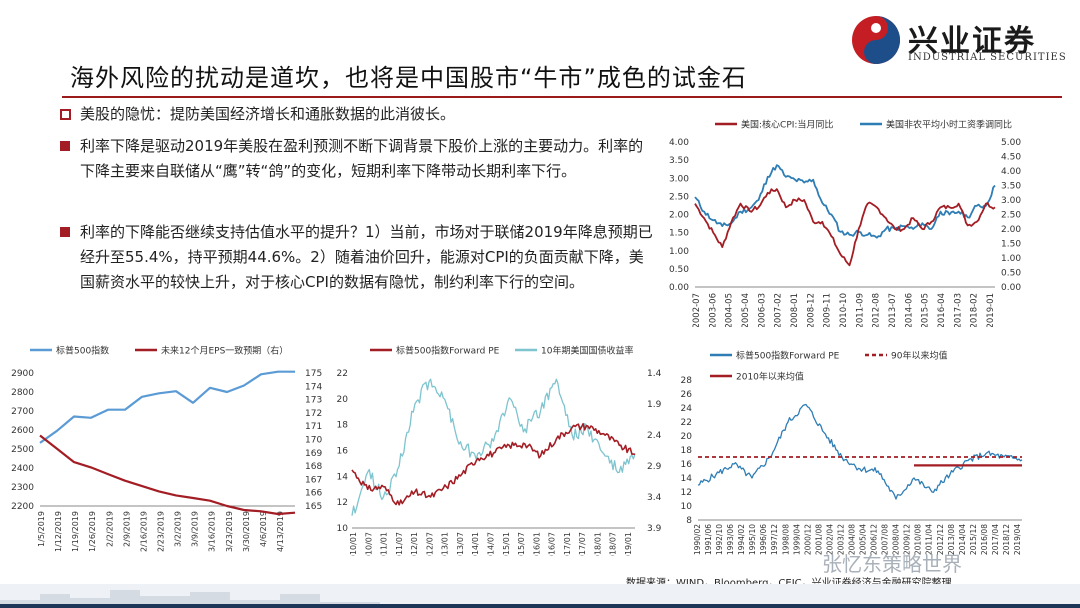 The height and width of the screenshot is (608, 1080). I want to click on x-tick-label: 2011/01, so click(384, 544).